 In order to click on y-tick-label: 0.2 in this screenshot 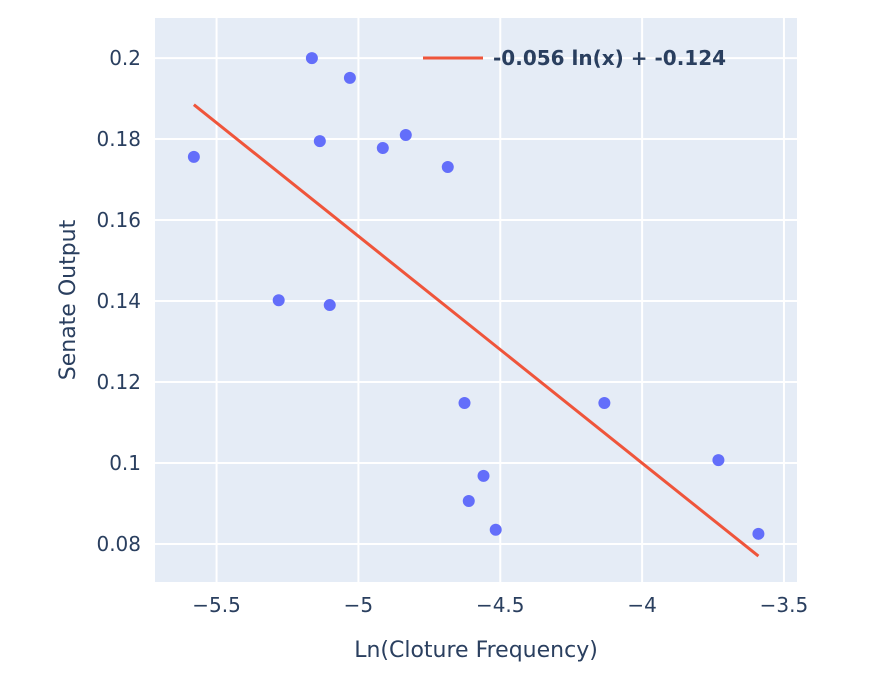, I will do `click(125, 58)`.